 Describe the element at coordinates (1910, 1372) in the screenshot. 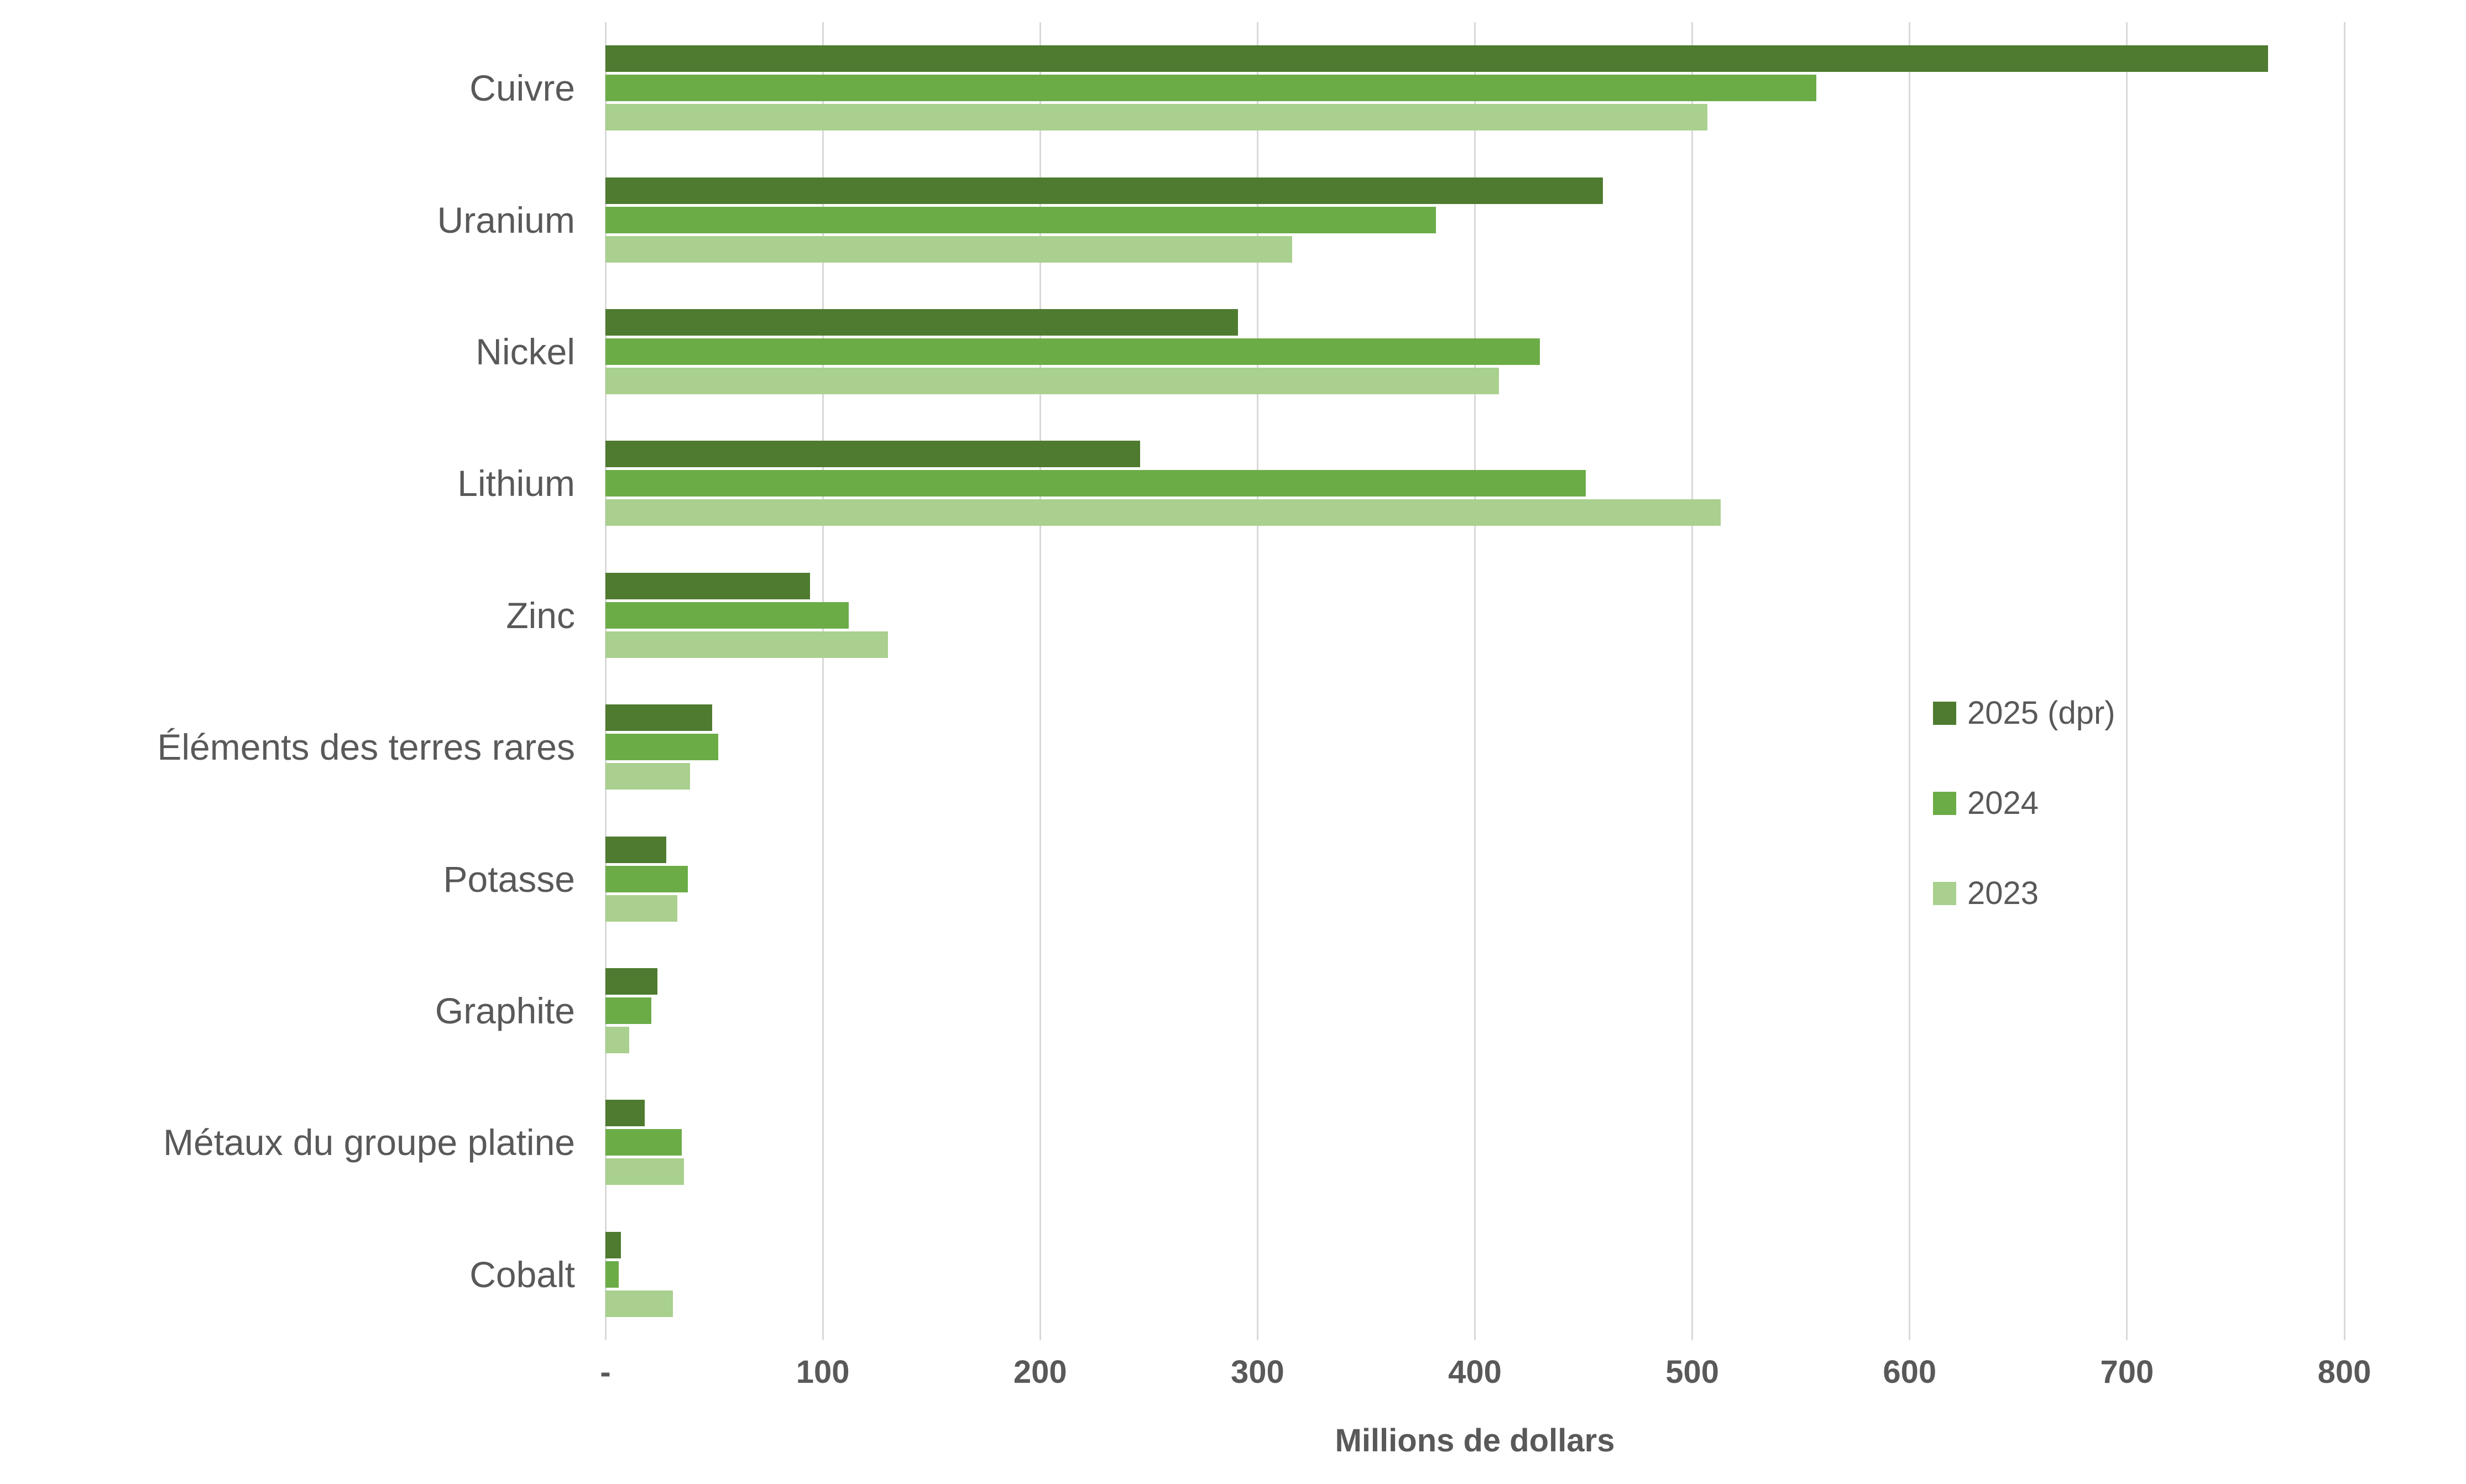

I see `x-tick-label: 600` at that location.